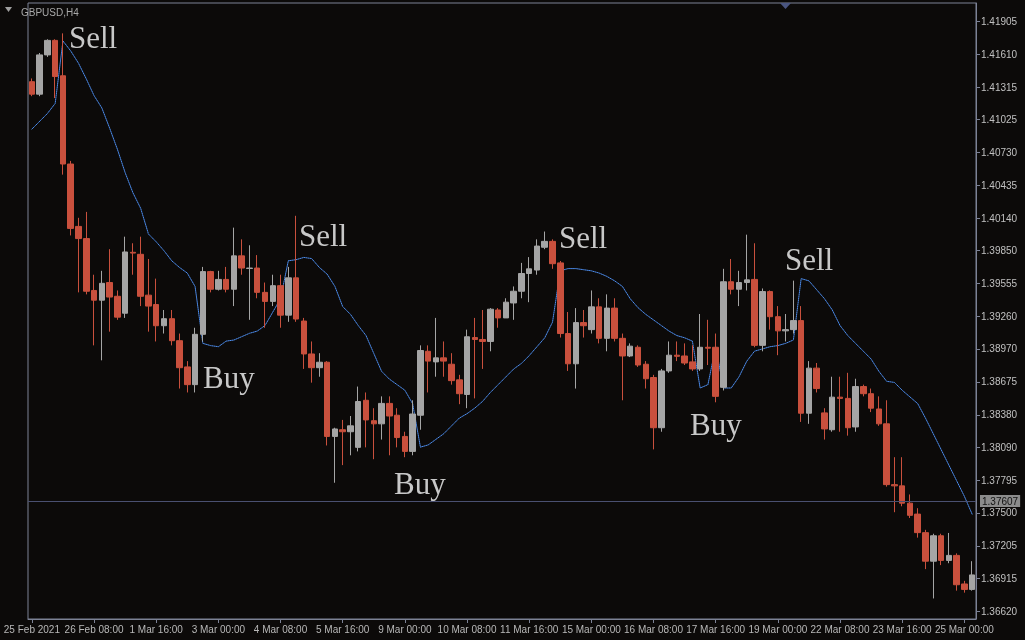 The width and height of the screenshot is (1025, 640). I want to click on y-tick-label: 1.39555, so click(999, 284).